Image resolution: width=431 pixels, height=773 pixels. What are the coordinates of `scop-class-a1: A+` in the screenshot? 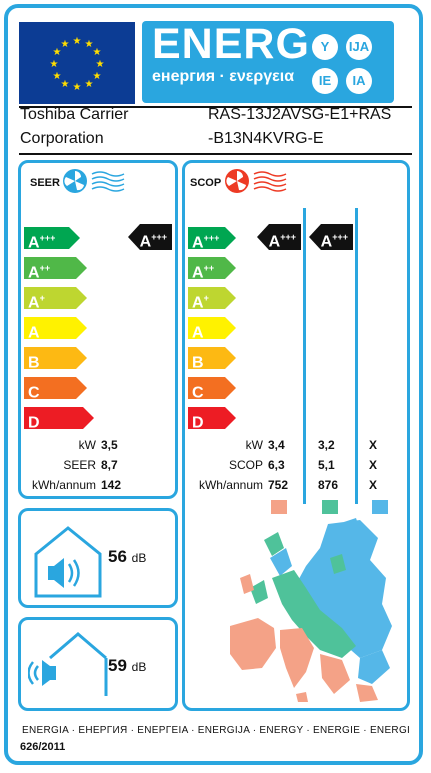 It's located at (212, 298).